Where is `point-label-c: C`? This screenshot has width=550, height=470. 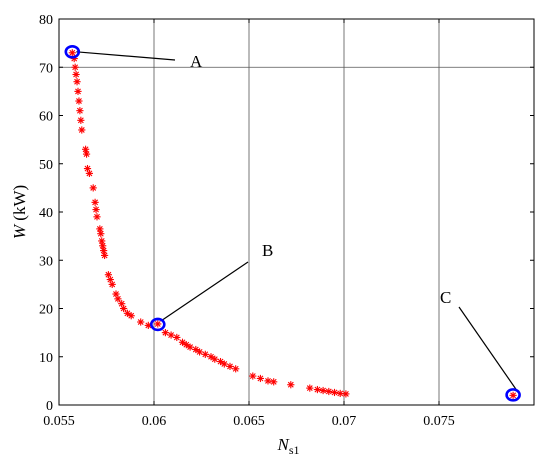
point-label-c: C is located at coordinates (445, 297).